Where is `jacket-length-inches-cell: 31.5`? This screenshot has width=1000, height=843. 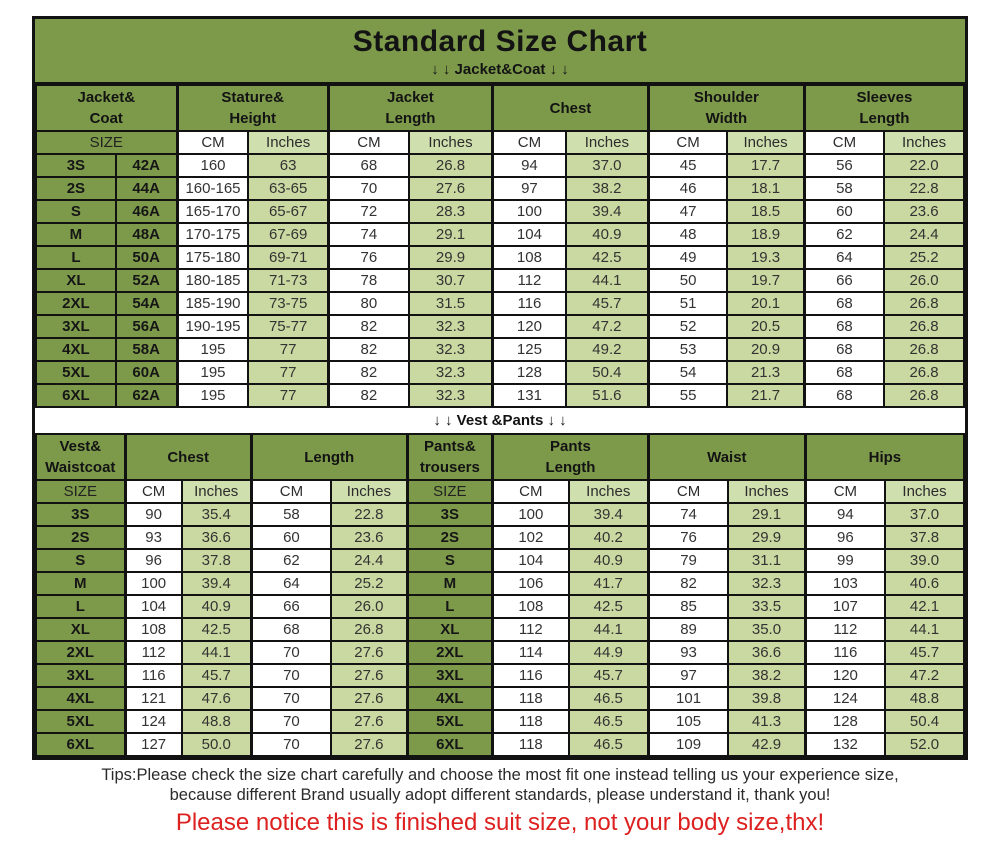
jacket-length-inches-cell: 31.5 is located at coordinates (451, 303).